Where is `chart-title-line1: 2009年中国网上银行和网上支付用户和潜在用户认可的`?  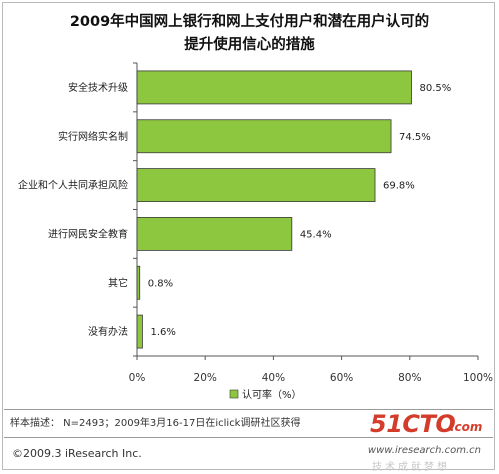 chart-title-line1: 2009年中国网上银行和网上支付用户和潜在用户认可的 is located at coordinates (249, 22).